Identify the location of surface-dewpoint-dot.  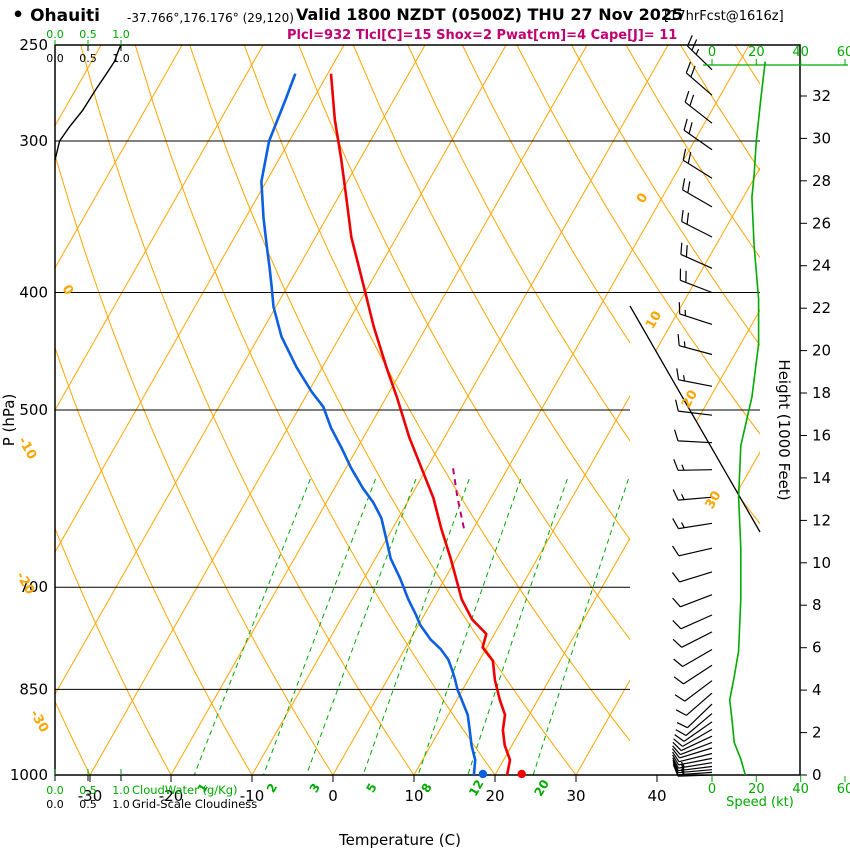
(483, 774).